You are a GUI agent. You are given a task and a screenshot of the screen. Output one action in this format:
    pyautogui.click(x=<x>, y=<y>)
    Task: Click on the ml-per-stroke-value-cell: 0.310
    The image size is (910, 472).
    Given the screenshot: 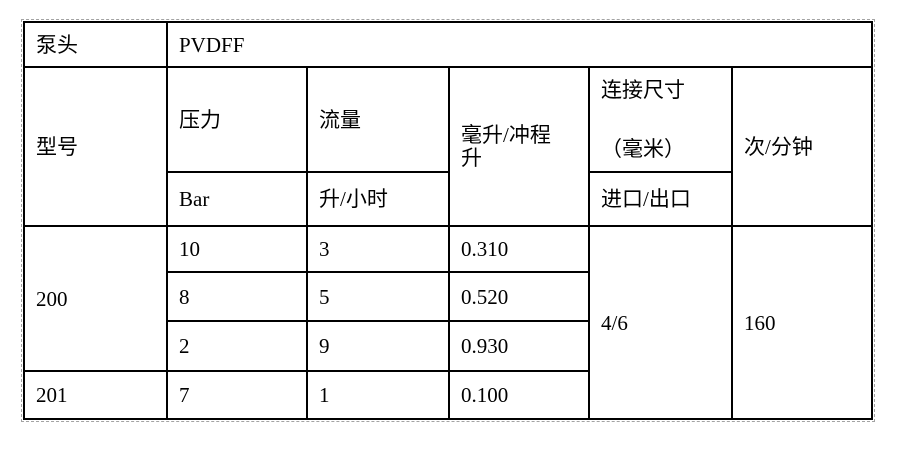 What is the action you would take?
    pyautogui.click(x=519, y=249)
    